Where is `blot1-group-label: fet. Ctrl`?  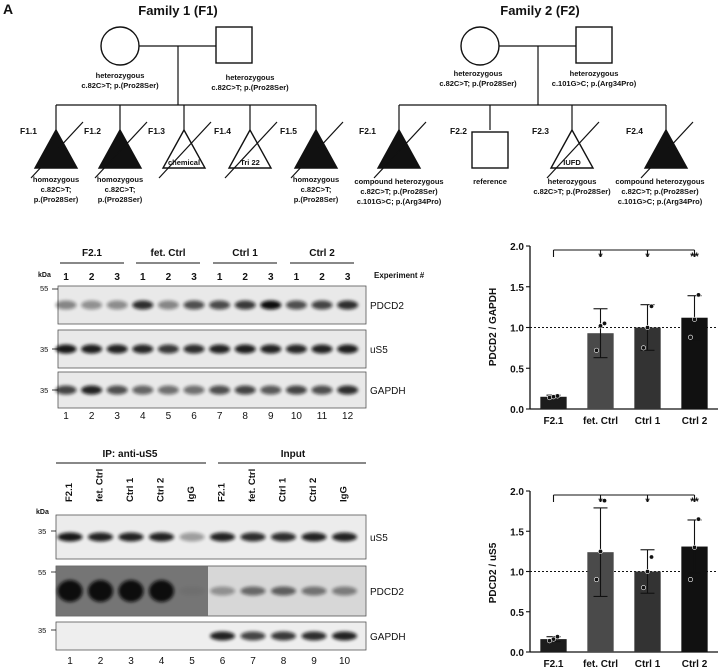 blot1-group-label: fet. Ctrl is located at coordinates (168, 253).